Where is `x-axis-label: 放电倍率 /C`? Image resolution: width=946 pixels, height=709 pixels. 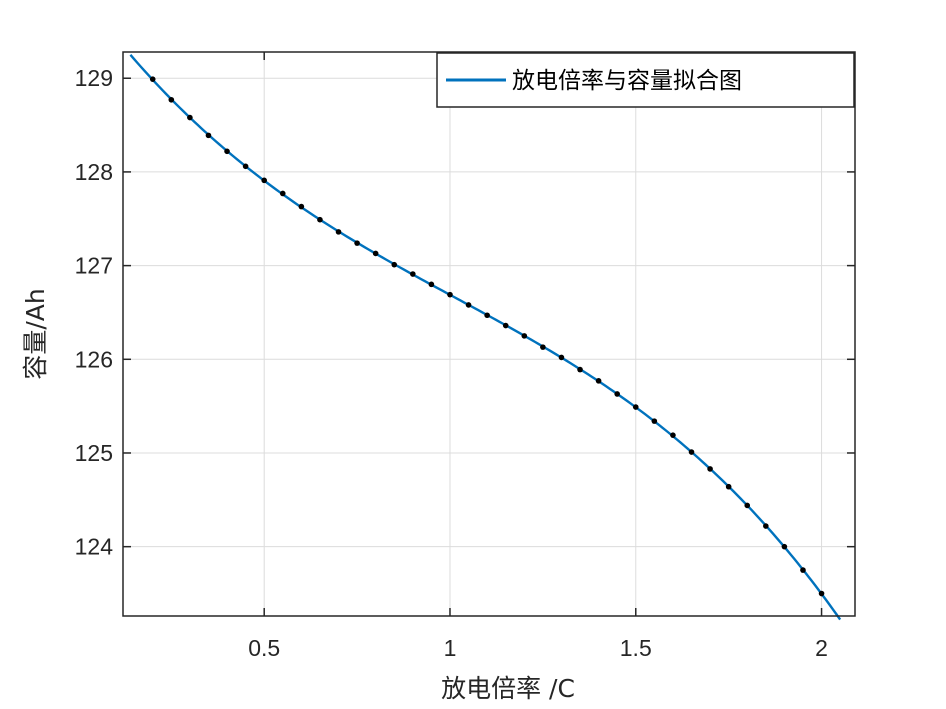 x-axis-label: 放电倍率 /C is located at coordinates (508, 688).